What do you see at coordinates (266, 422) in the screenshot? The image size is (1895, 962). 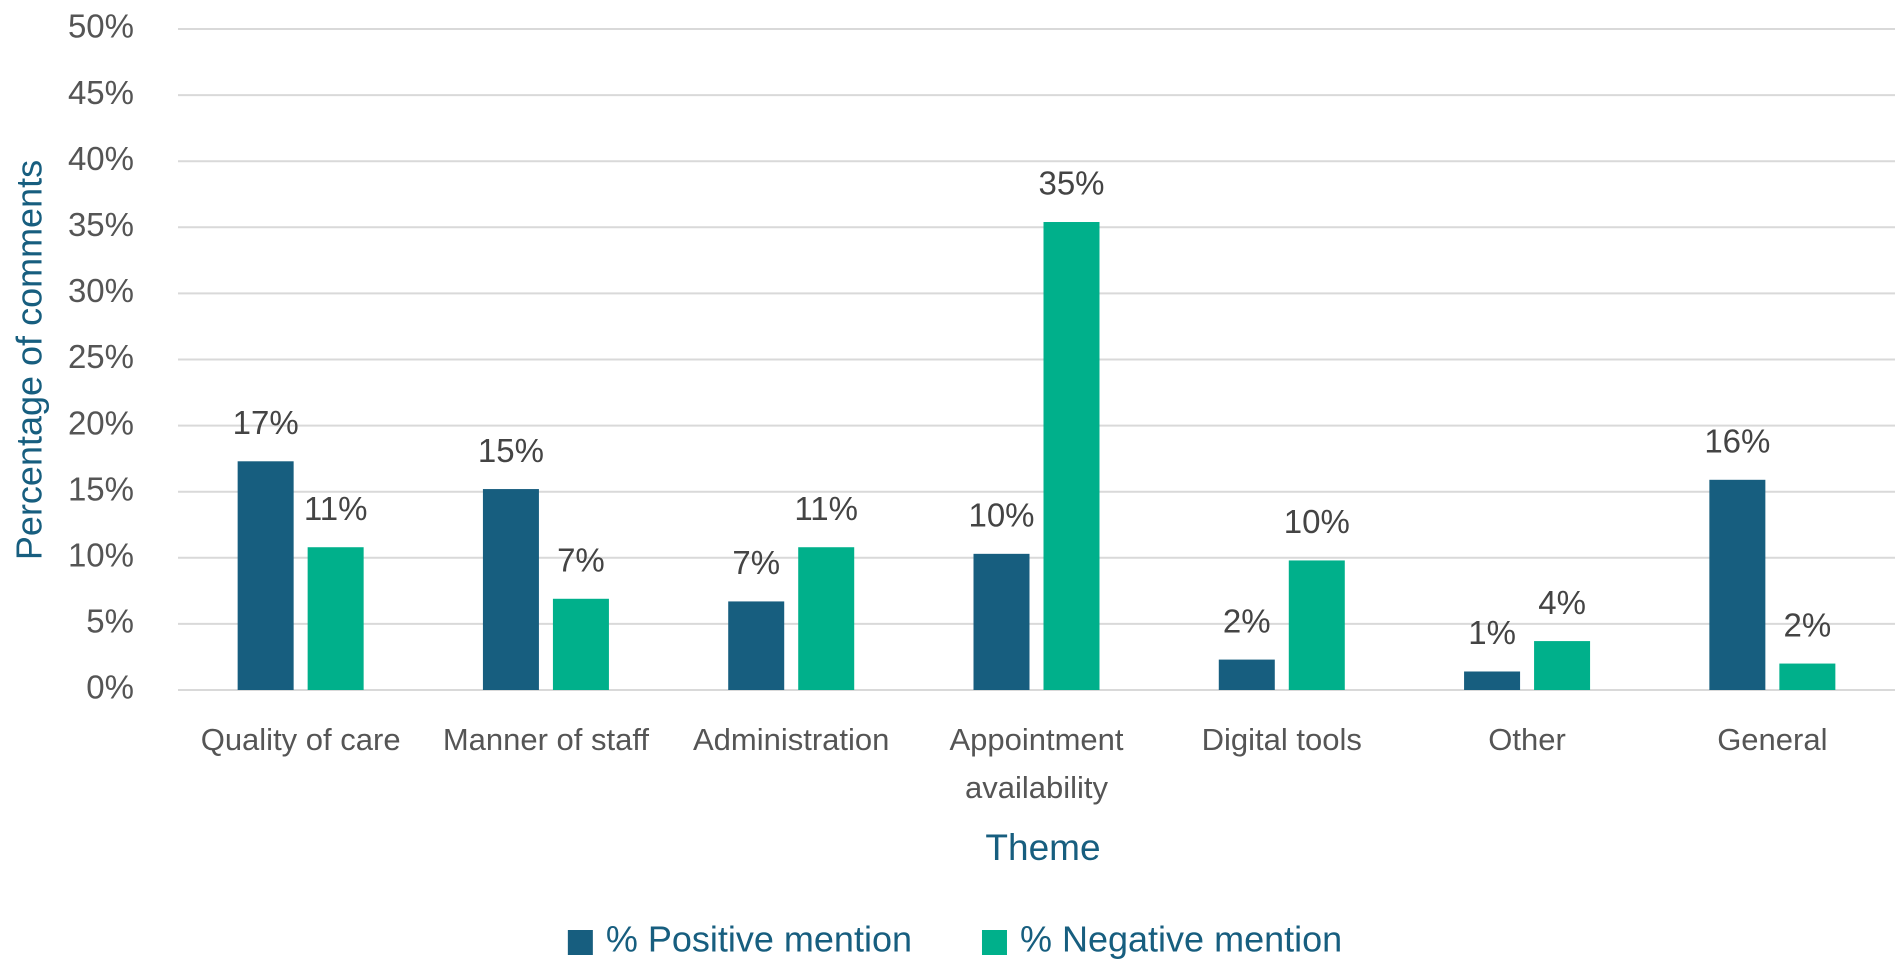 I see `data-label: 17%` at bounding box center [266, 422].